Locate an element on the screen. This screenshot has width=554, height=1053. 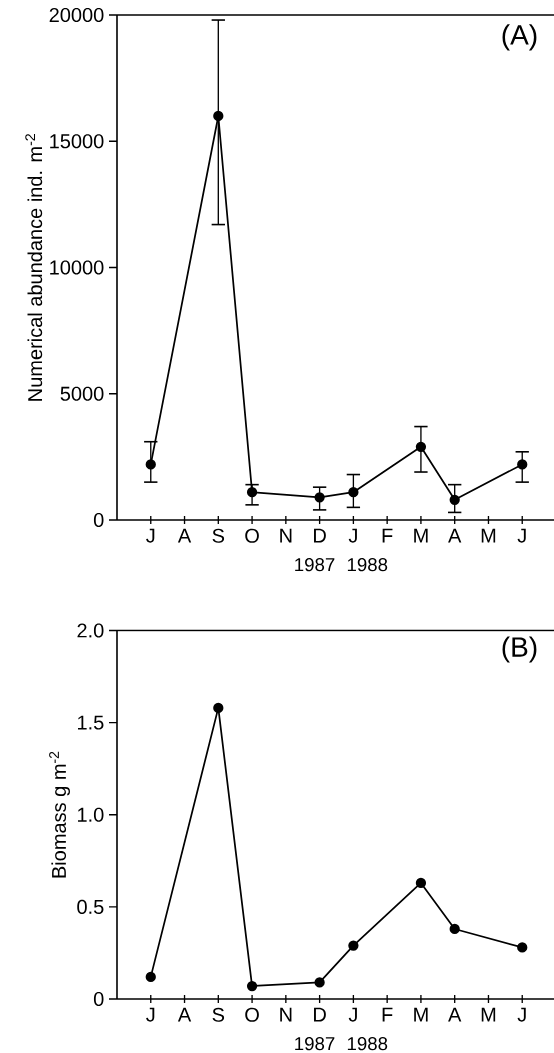
y-tick-label: 15000 is located at coordinates (77, 141).